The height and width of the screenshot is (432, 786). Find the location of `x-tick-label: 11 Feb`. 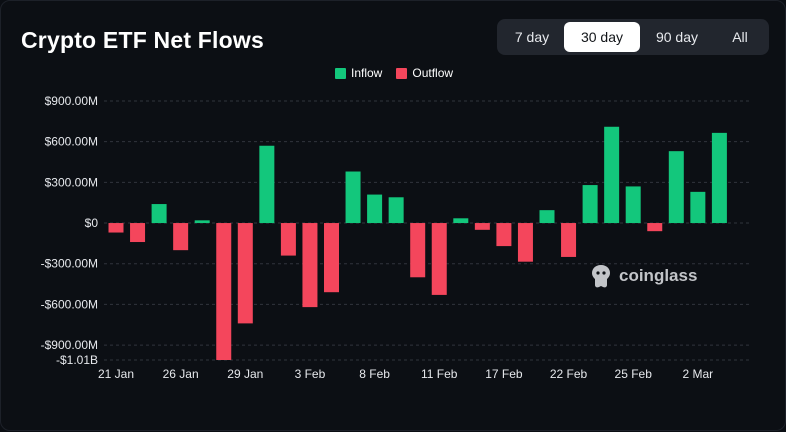

x-tick-label: 11 Feb is located at coordinates (439, 374).